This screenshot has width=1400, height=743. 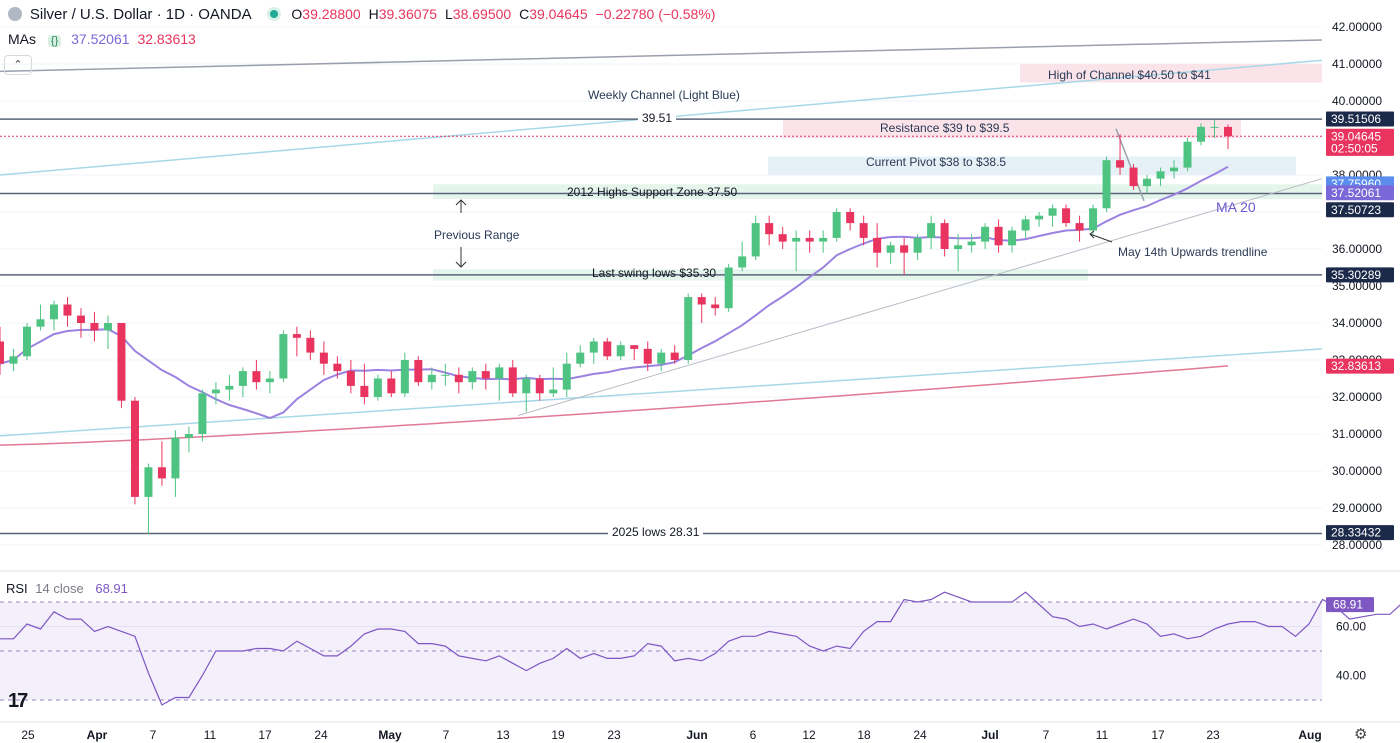 What do you see at coordinates (18, 65) in the screenshot?
I see `collapse-legend-button: ⌃` at bounding box center [18, 65].